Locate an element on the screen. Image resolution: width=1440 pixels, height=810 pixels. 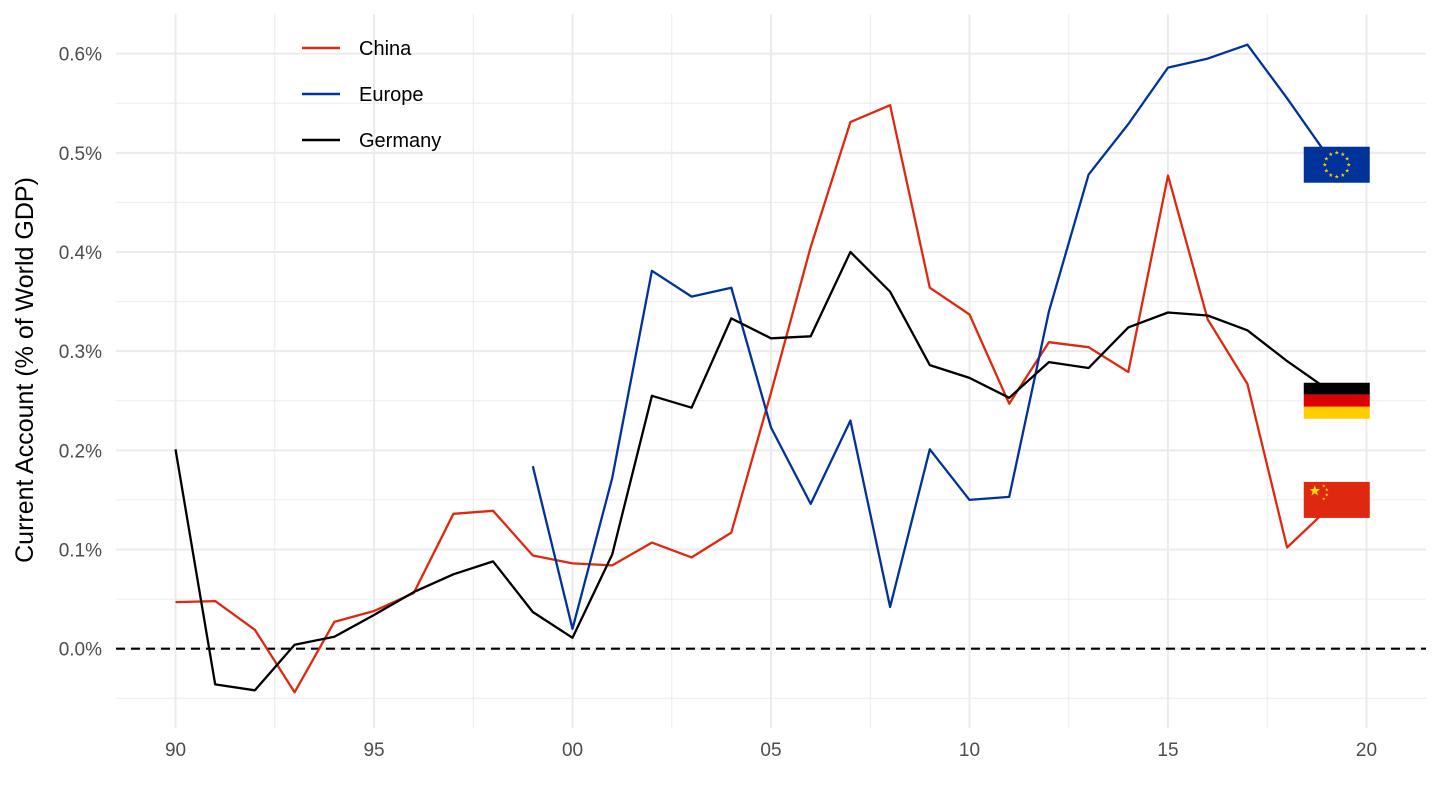
y-tick-label: 0.3% is located at coordinates (80, 352).